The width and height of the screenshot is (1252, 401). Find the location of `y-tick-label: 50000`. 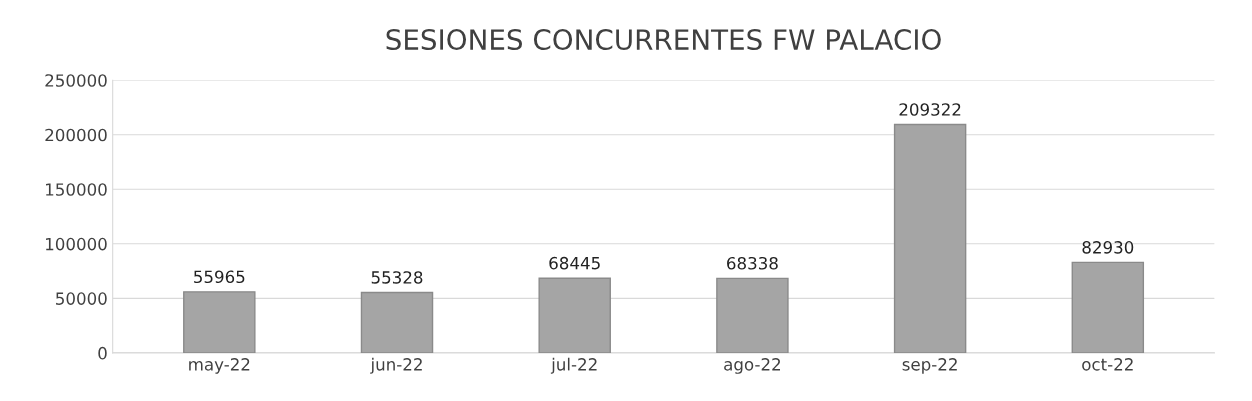

y-tick-label: 50000 is located at coordinates (81, 298).